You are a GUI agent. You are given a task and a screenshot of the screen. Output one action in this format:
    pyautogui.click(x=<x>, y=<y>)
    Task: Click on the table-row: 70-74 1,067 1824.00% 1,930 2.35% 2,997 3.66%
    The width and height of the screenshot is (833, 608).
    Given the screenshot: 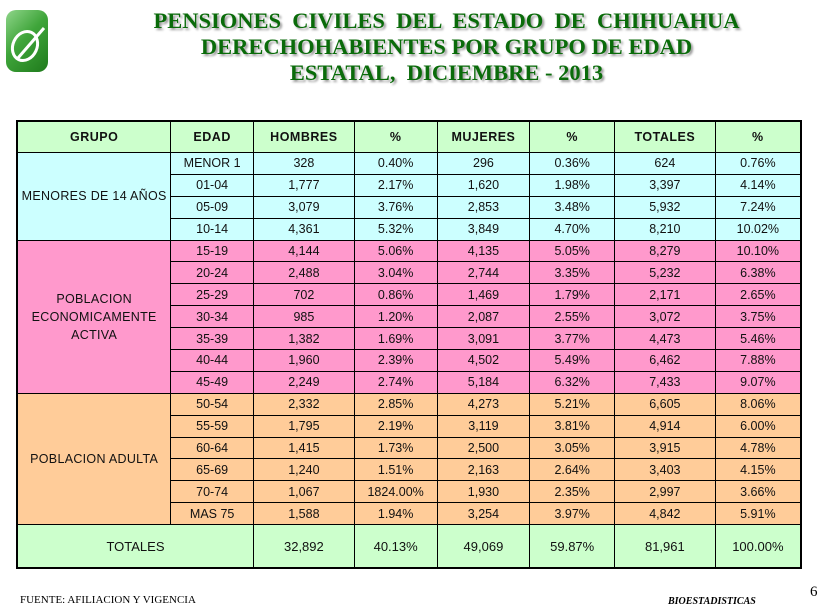 What is the action you would take?
    pyautogui.click(x=409, y=492)
    